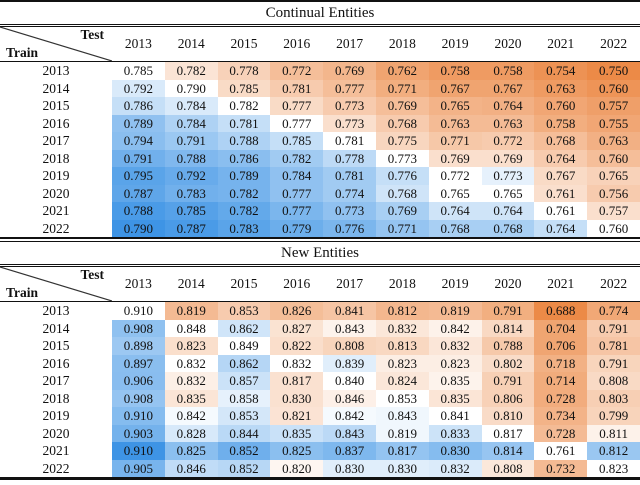 The image size is (640, 485). Describe the element at coordinates (455, 451) in the screenshot. I see `cell-train2021-test2019: 0.830` at that location.